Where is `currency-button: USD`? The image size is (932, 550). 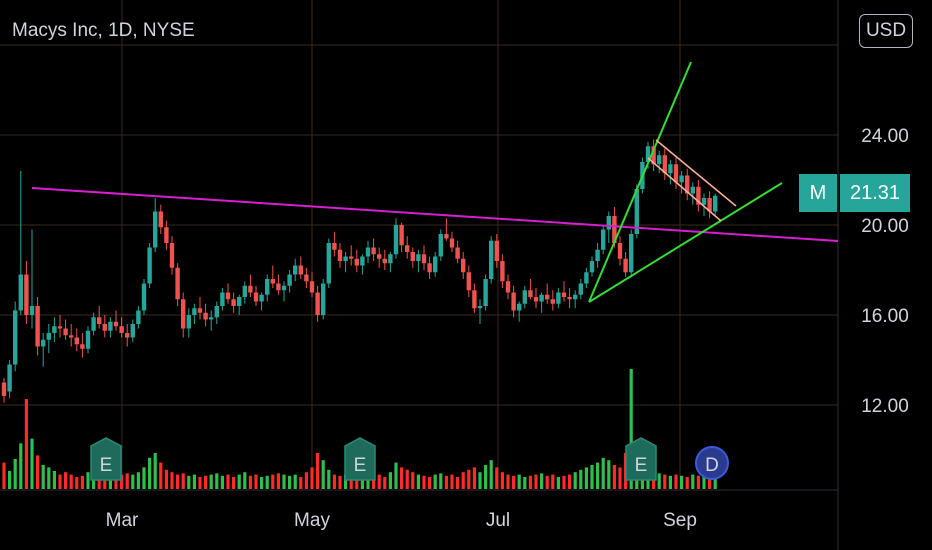
currency-button: USD is located at coordinates (886, 31).